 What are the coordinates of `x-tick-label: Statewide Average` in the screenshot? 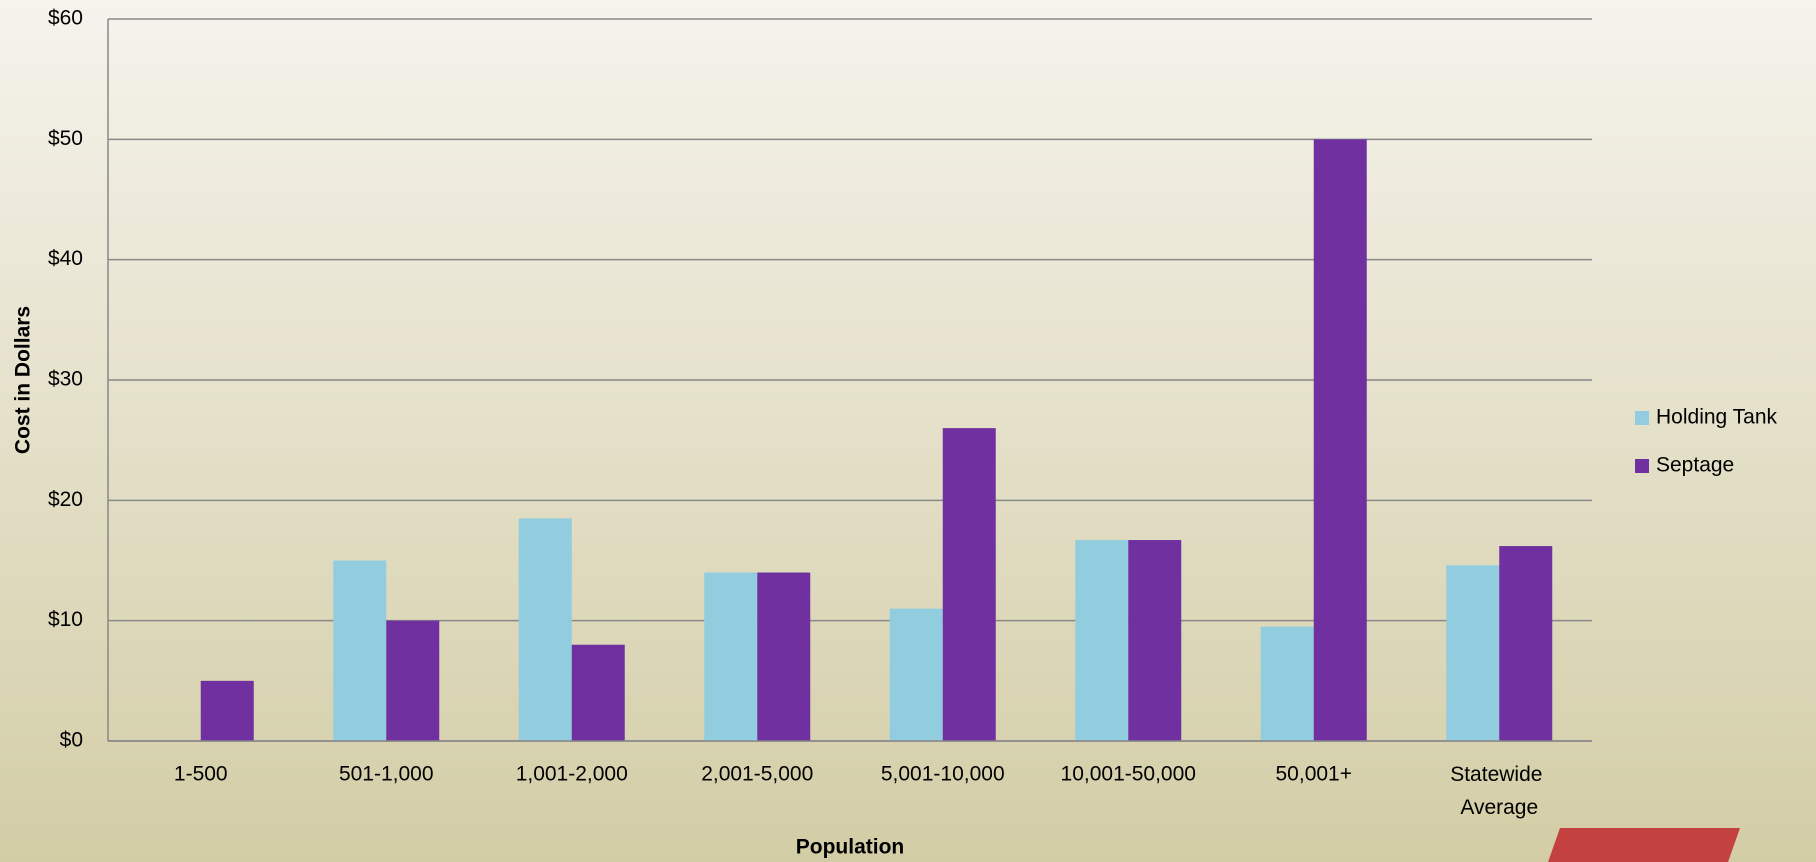 It's located at (1499, 791).